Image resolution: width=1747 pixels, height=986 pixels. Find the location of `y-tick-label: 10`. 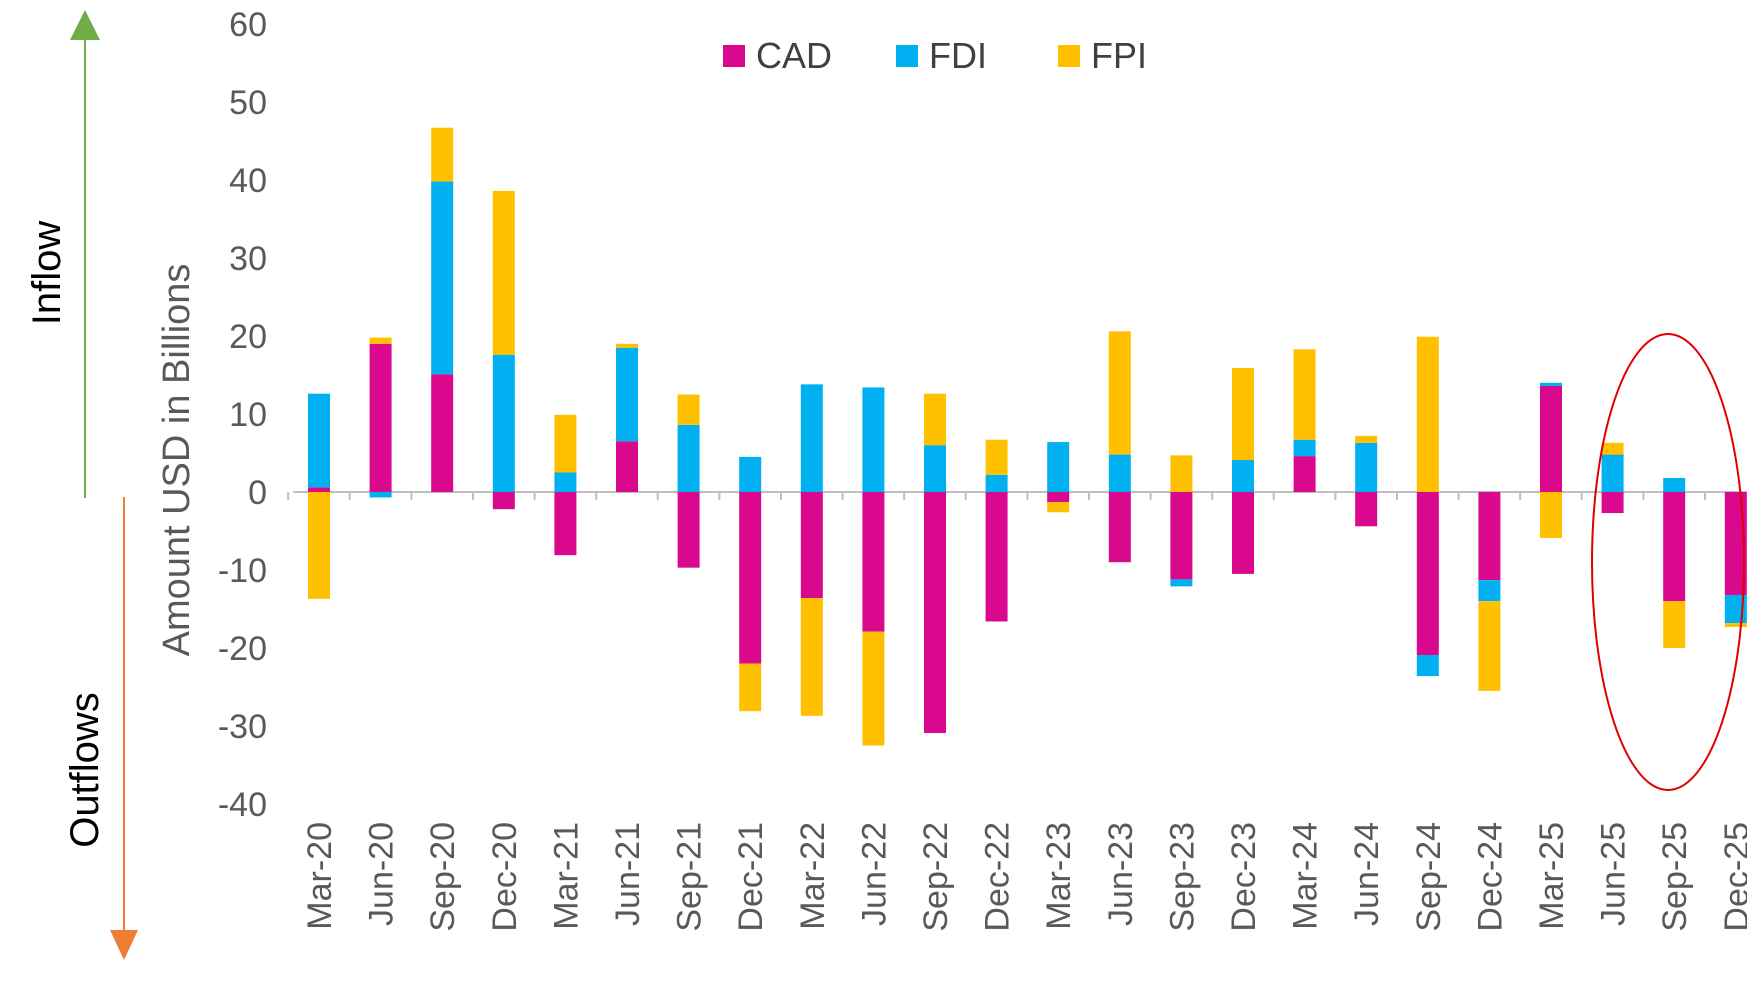

y-tick-label: 10 is located at coordinates (248, 415).